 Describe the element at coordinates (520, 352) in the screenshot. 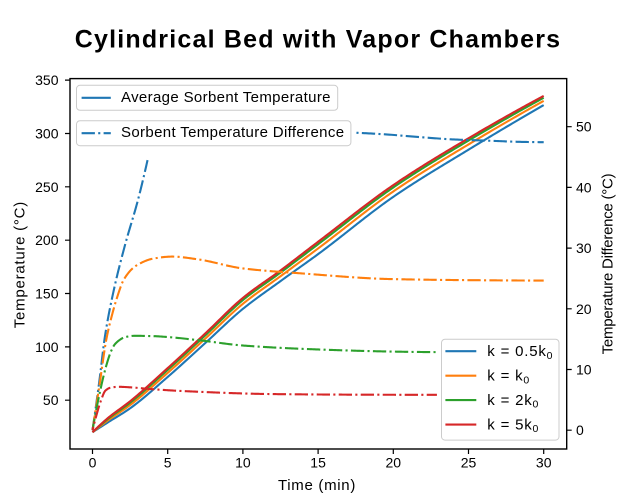

I see `svg-text: k = 0.5k0` at that location.